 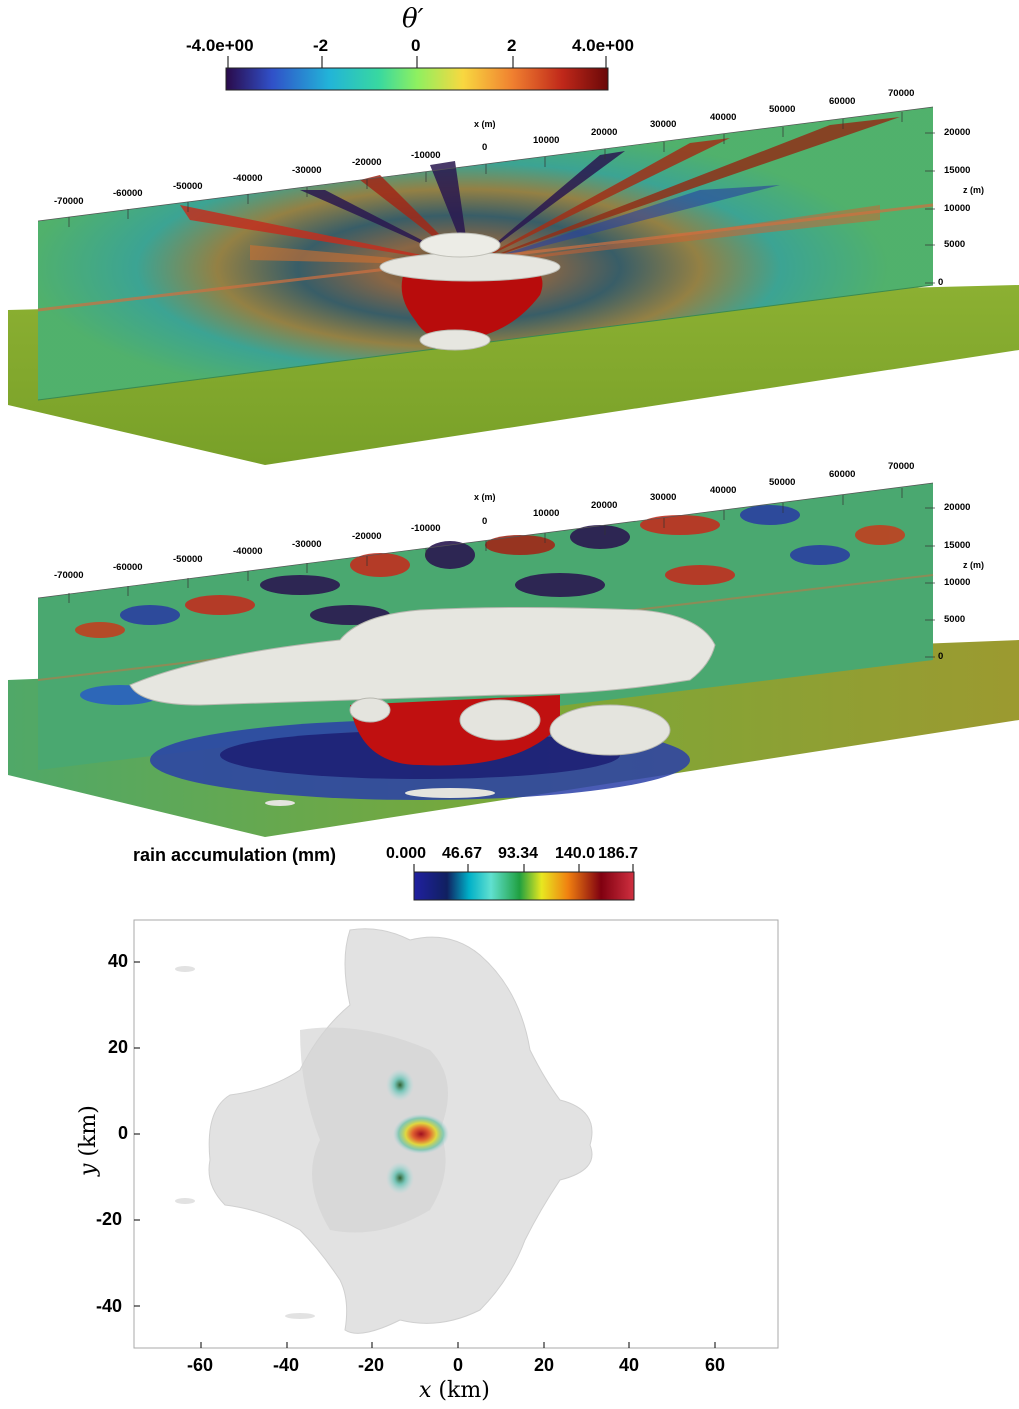 I want to click on theta-tick-pos2: 2, so click(x=511, y=46).